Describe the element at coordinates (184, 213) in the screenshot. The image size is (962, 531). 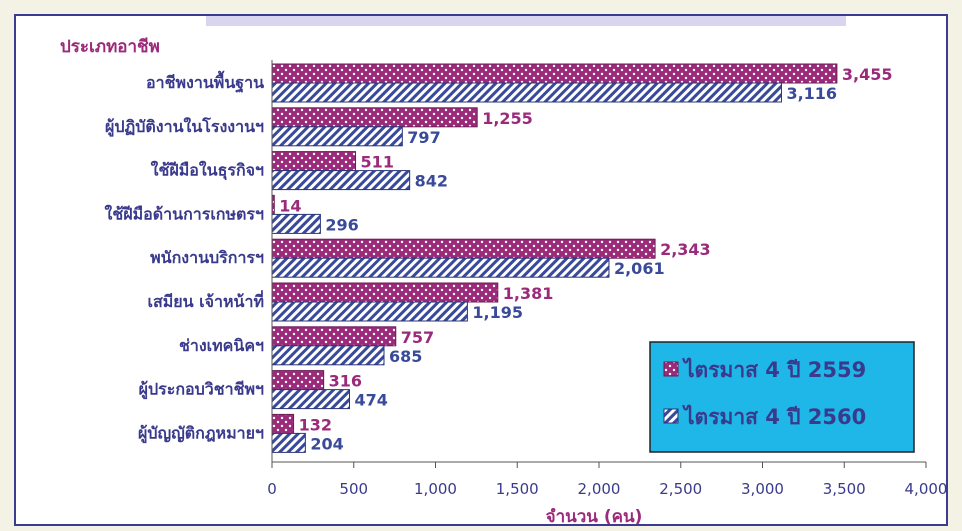
I see `category-label-3: ใช้ฝีมือด้านการเกษตรฯ` at that location.